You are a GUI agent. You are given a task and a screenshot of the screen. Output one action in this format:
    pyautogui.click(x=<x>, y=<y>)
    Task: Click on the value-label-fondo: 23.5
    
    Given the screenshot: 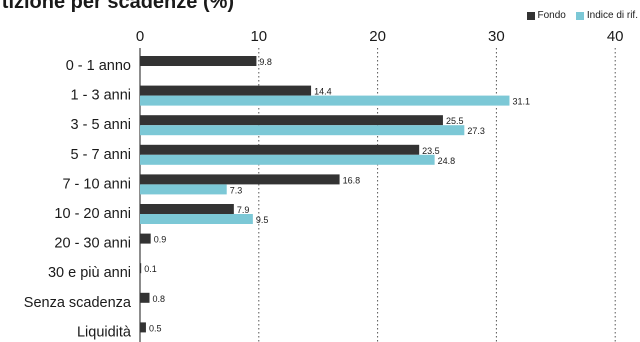 What is the action you would take?
    pyautogui.click(x=431, y=151)
    